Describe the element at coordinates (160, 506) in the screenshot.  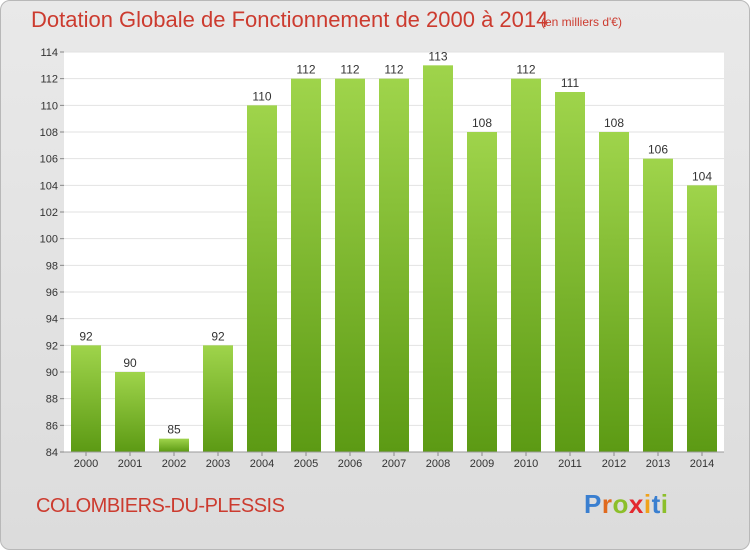
I see `commune-name: COLOMBIERS-DU-PLESSIS` at that location.